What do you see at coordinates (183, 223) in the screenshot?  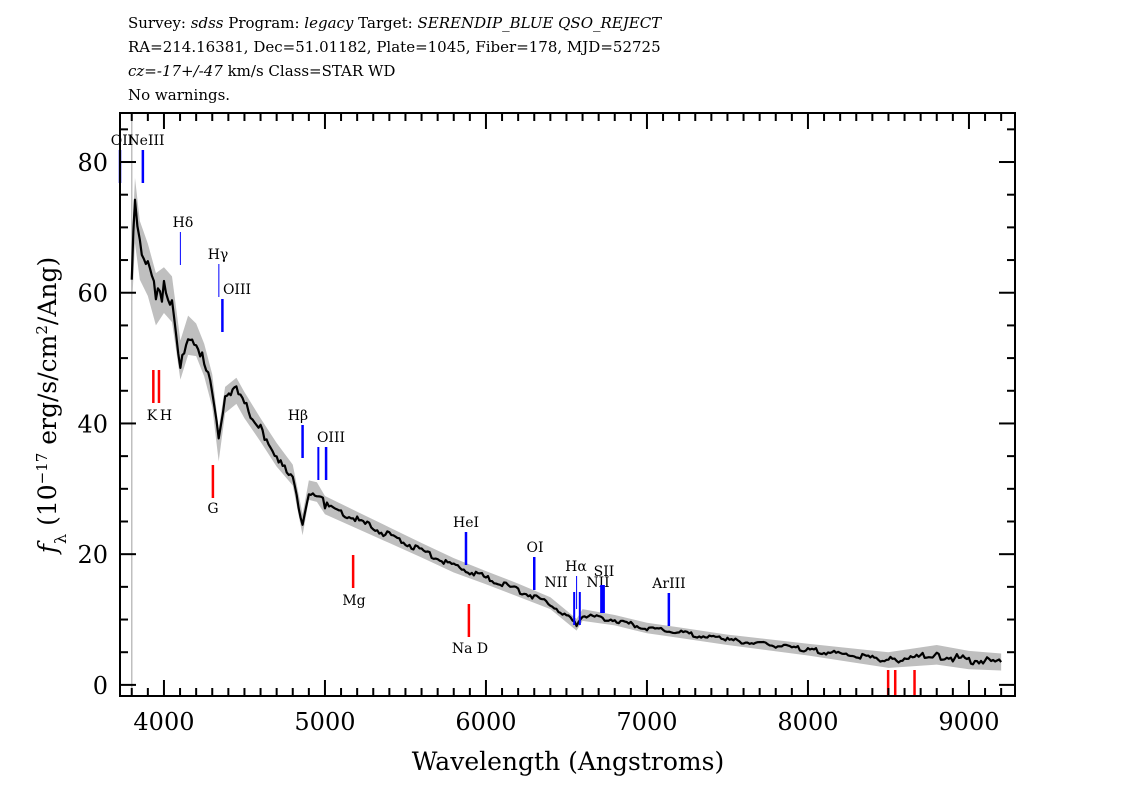 I see `emission-line-label: Hδ` at bounding box center [183, 223].